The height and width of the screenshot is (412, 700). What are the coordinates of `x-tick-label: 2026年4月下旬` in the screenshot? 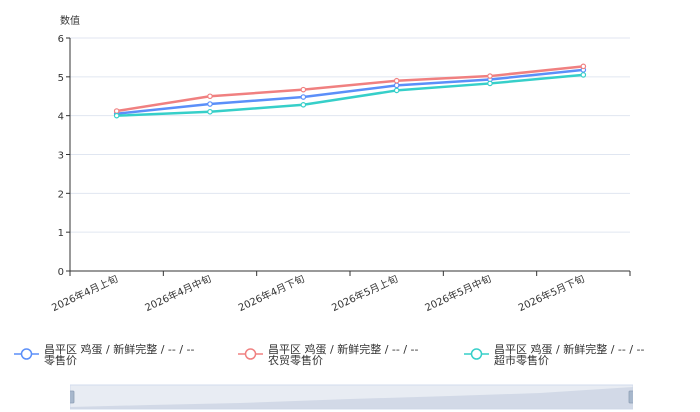 It's located at (271, 293).